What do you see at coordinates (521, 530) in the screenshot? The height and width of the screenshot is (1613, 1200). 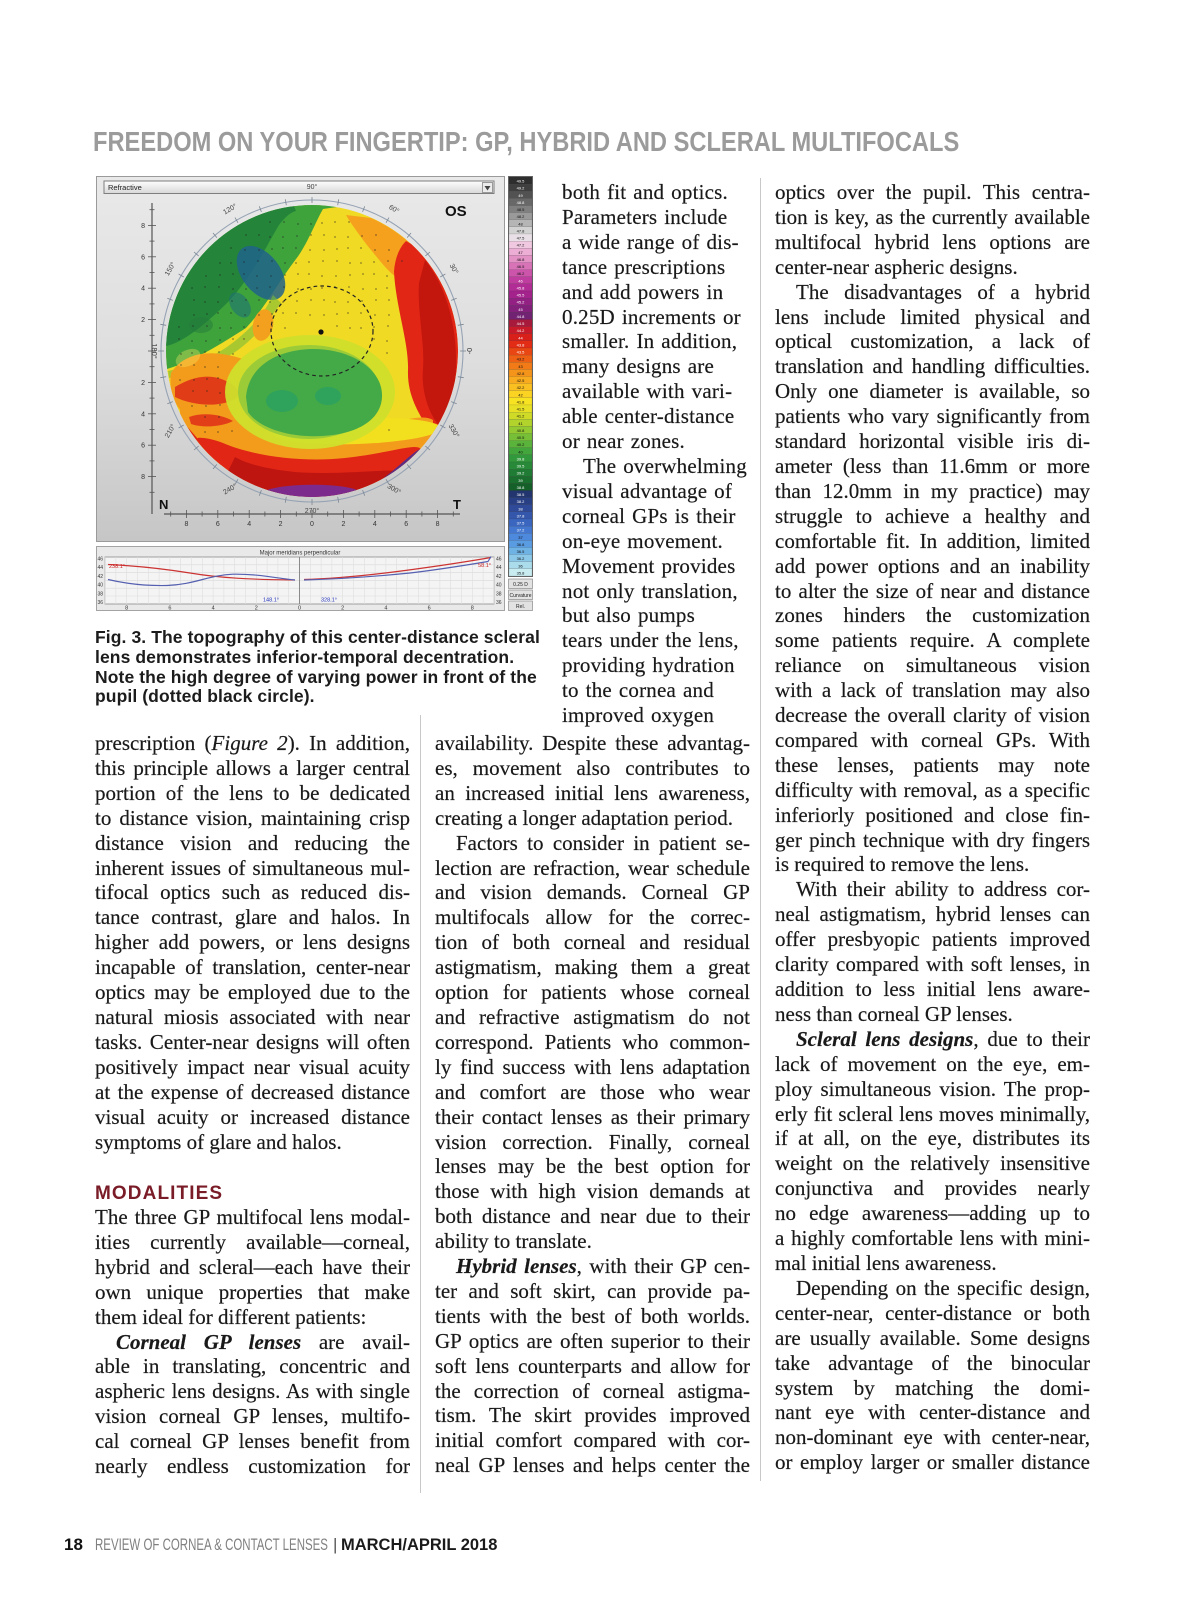 I see `svg-text: 37.2` at bounding box center [521, 530].